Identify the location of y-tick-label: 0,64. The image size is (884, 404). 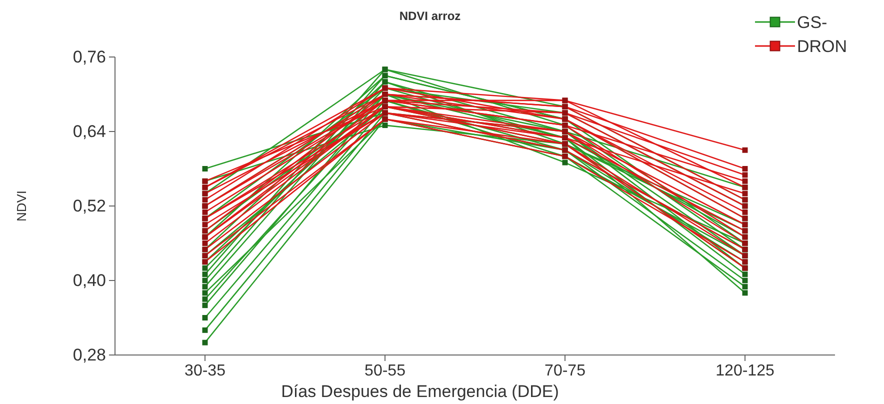
(89, 131).